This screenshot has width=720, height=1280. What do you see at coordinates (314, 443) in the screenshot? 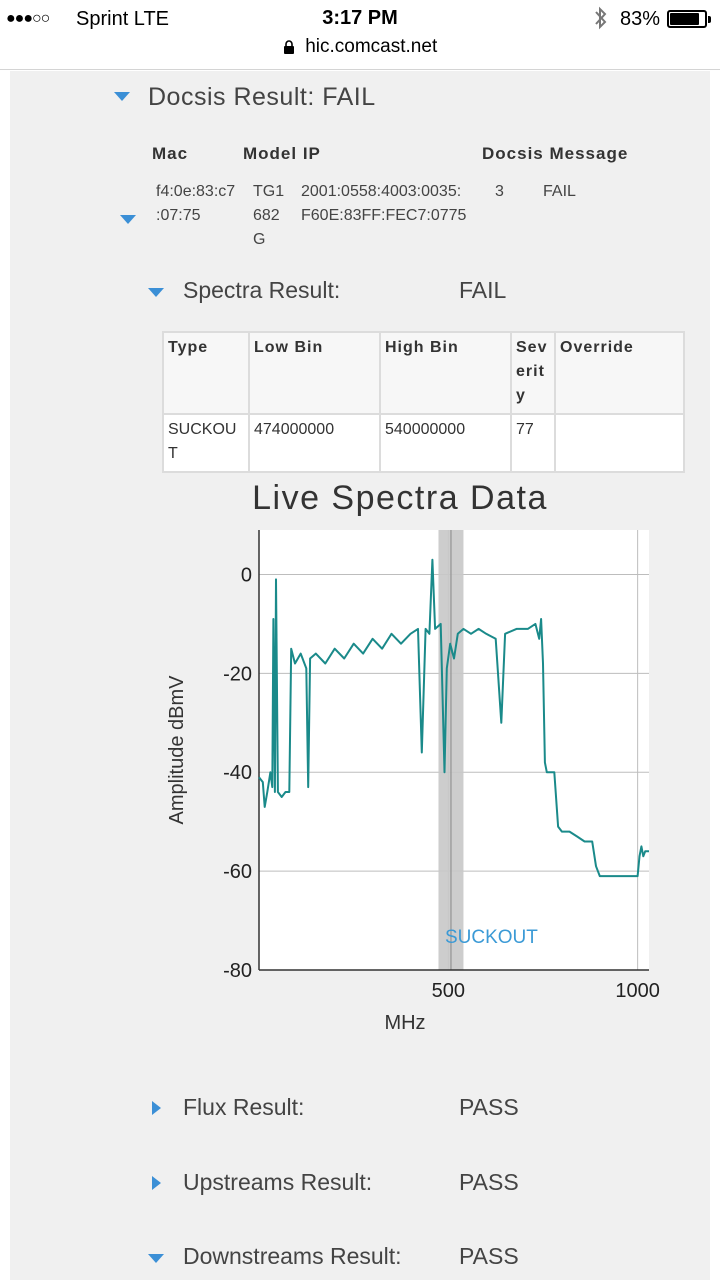
I see `low-bin-cell: 474000000` at bounding box center [314, 443].